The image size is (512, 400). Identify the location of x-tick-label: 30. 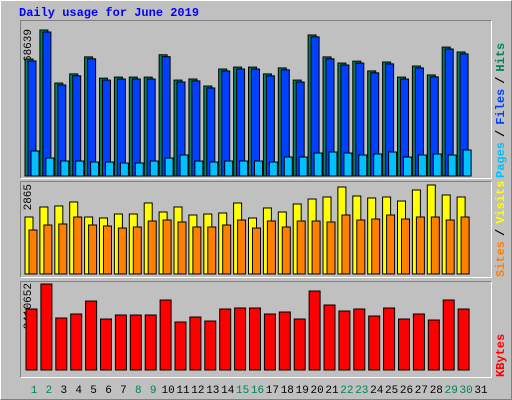
(465, 391).